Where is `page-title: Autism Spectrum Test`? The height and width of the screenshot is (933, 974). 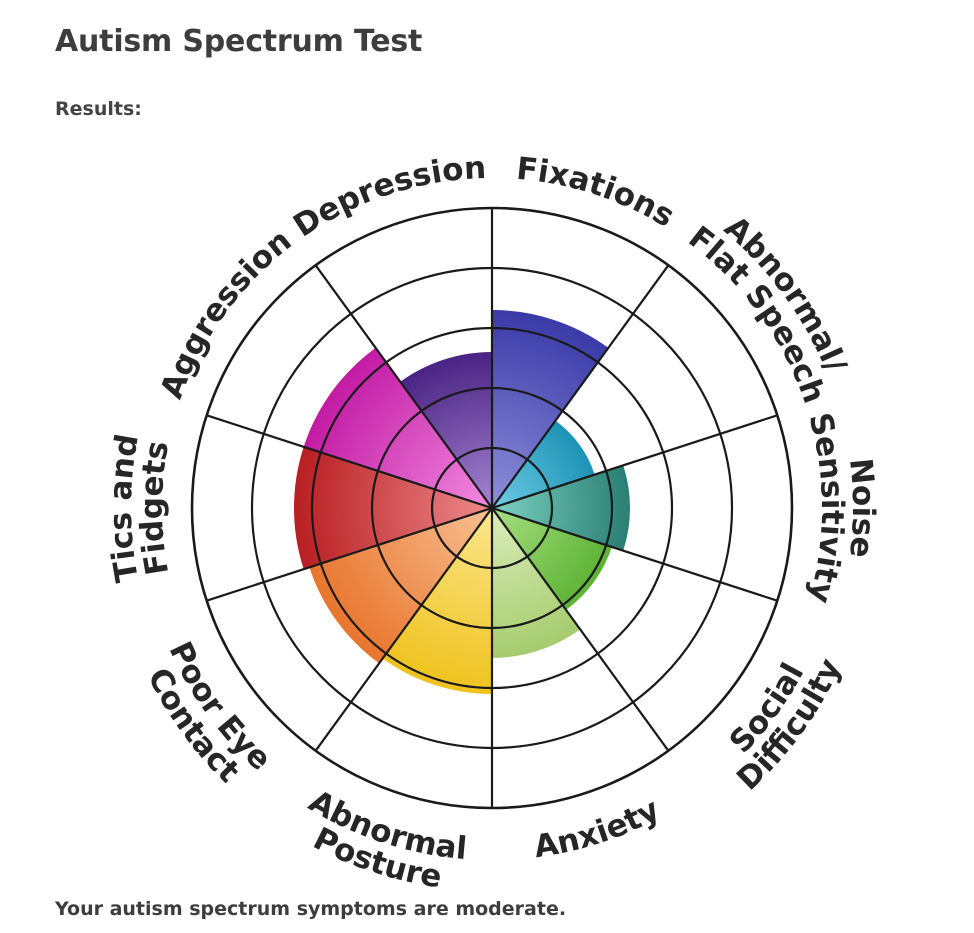
page-title: Autism Spectrum Test is located at coordinates (239, 41).